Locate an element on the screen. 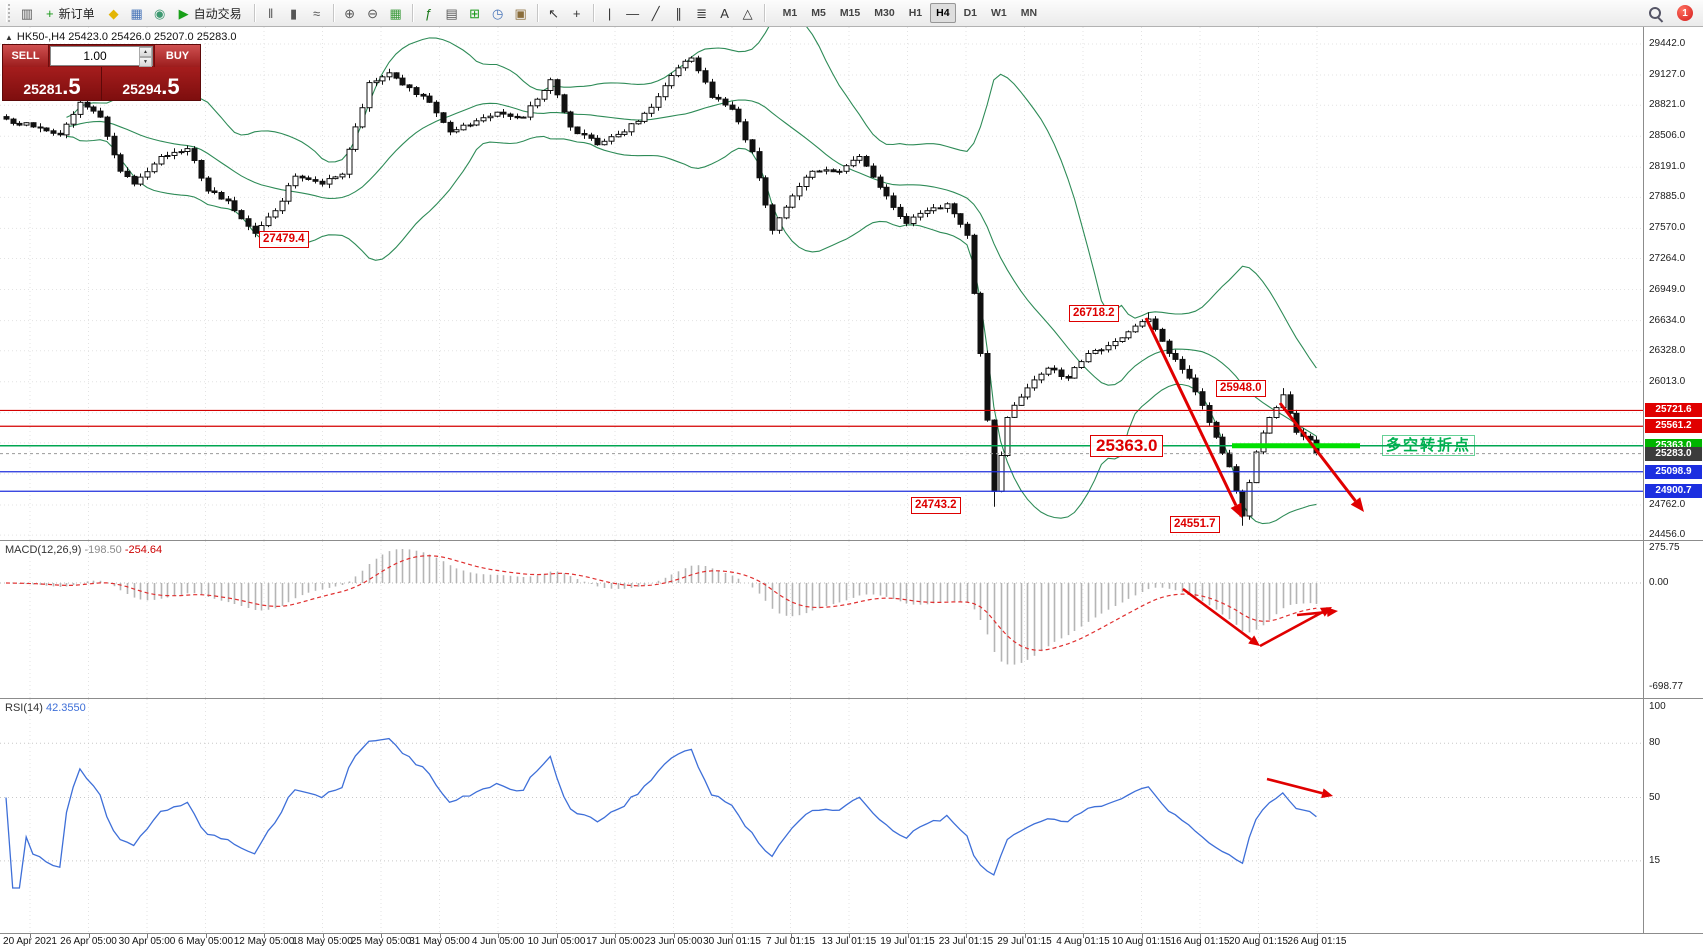  buy-button: BUY is located at coordinates (177, 56).